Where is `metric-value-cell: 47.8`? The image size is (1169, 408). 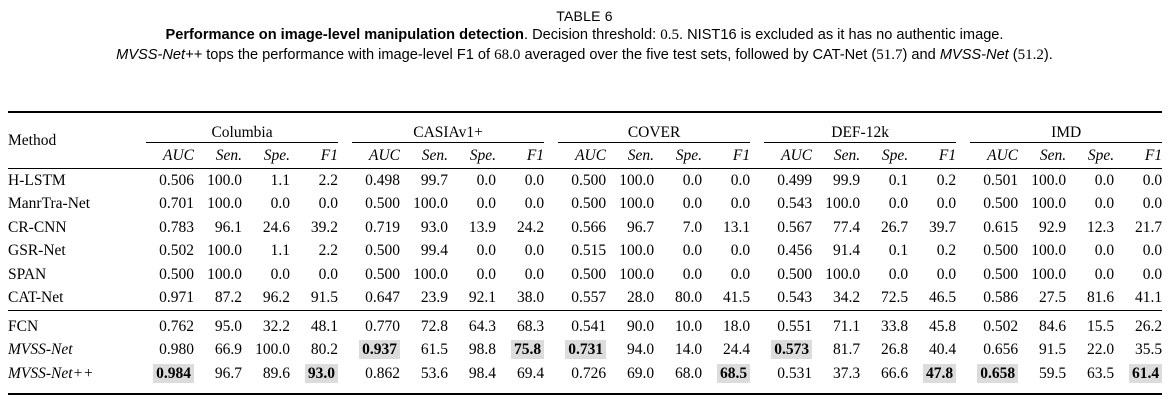
metric-value-cell: 47.8 is located at coordinates (932, 378).